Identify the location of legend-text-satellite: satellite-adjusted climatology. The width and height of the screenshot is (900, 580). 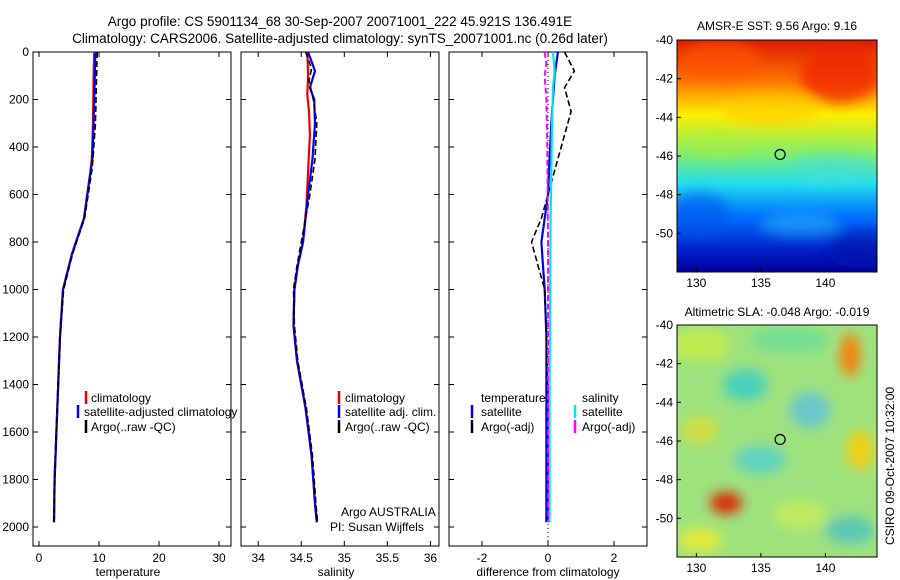
(160, 412).